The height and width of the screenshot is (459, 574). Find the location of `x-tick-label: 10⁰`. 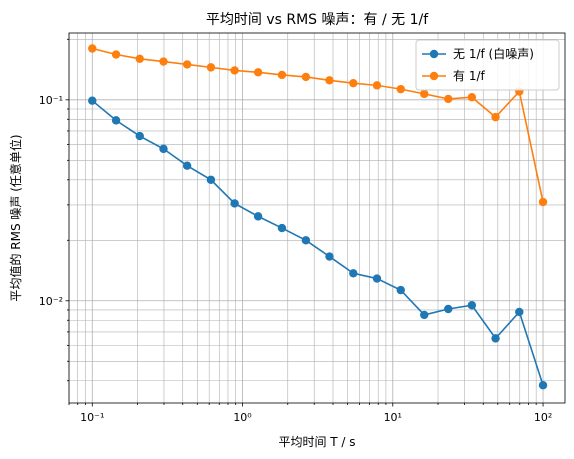

x-tick-label: 10⁰ is located at coordinates (242, 417).